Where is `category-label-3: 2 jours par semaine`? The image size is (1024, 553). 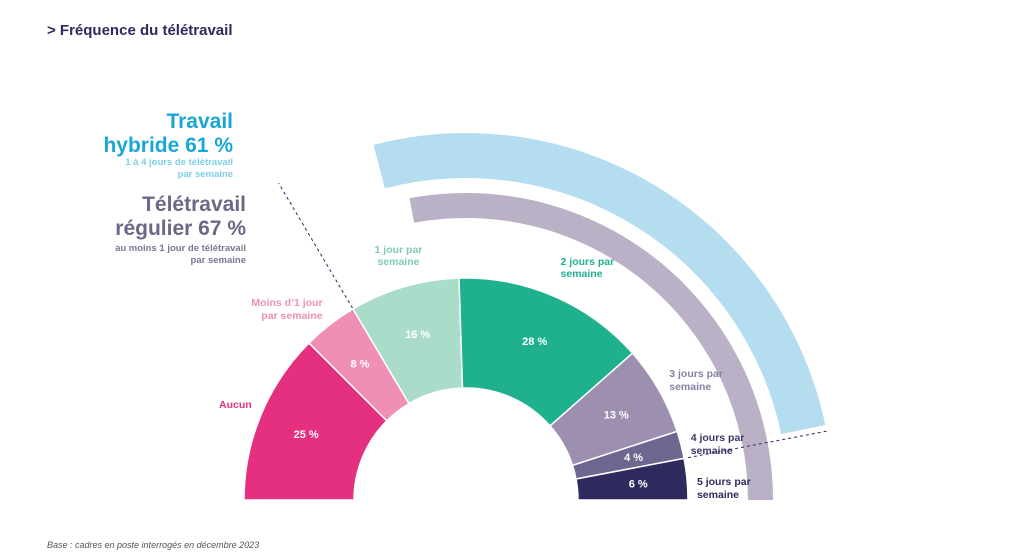 category-label-3: 2 jours par semaine is located at coordinates (587, 268).